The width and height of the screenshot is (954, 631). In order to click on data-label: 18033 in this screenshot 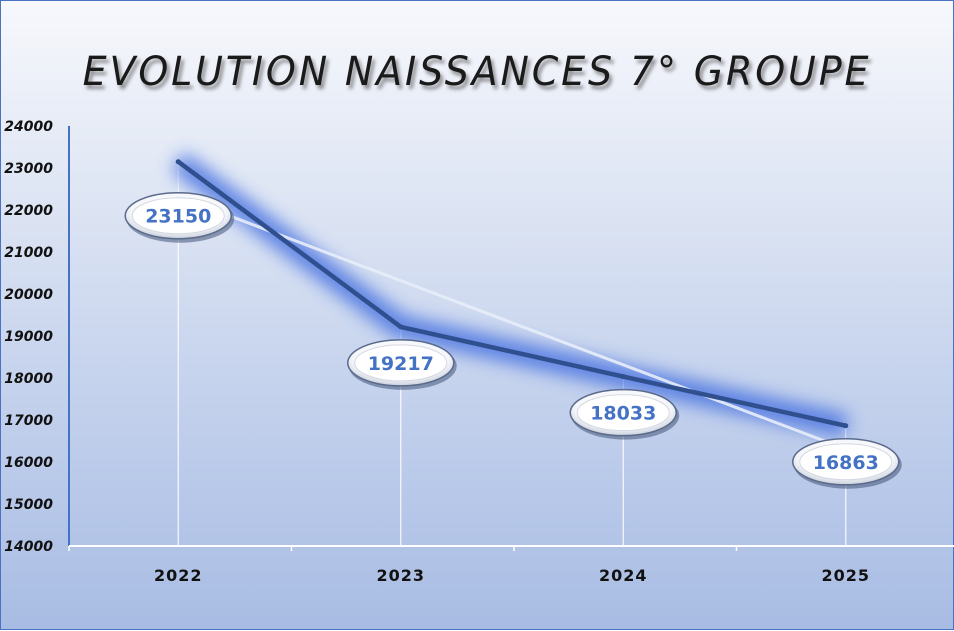, I will do `click(623, 414)`.